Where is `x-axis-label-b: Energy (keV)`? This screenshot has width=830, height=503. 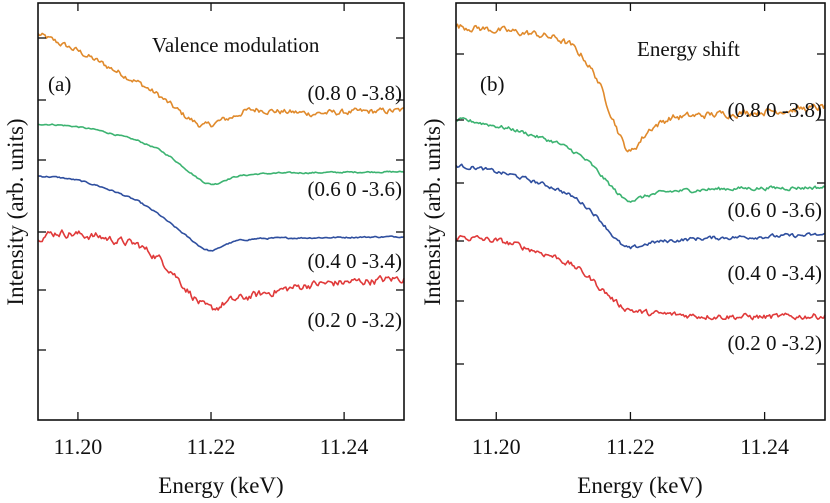 x-axis-label-b: Energy (keV) is located at coordinates (639, 485).